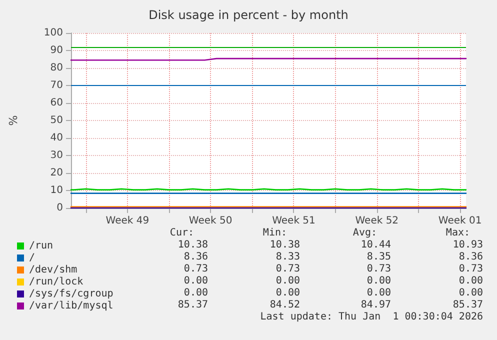  I want to click on y-tick-label: 0, so click(59, 208).